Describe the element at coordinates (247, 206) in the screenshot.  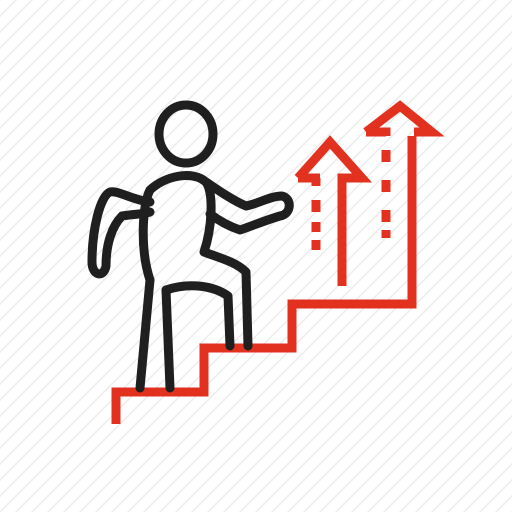
I see `person-front-arm` at that location.